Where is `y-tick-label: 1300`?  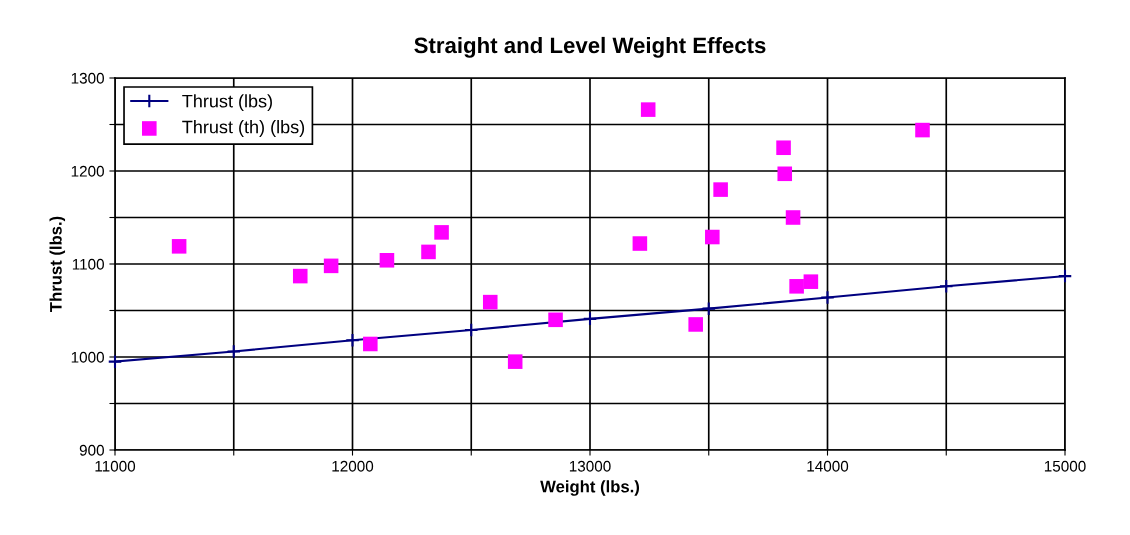
y-tick-label: 1300 is located at coordinates (87, 78).